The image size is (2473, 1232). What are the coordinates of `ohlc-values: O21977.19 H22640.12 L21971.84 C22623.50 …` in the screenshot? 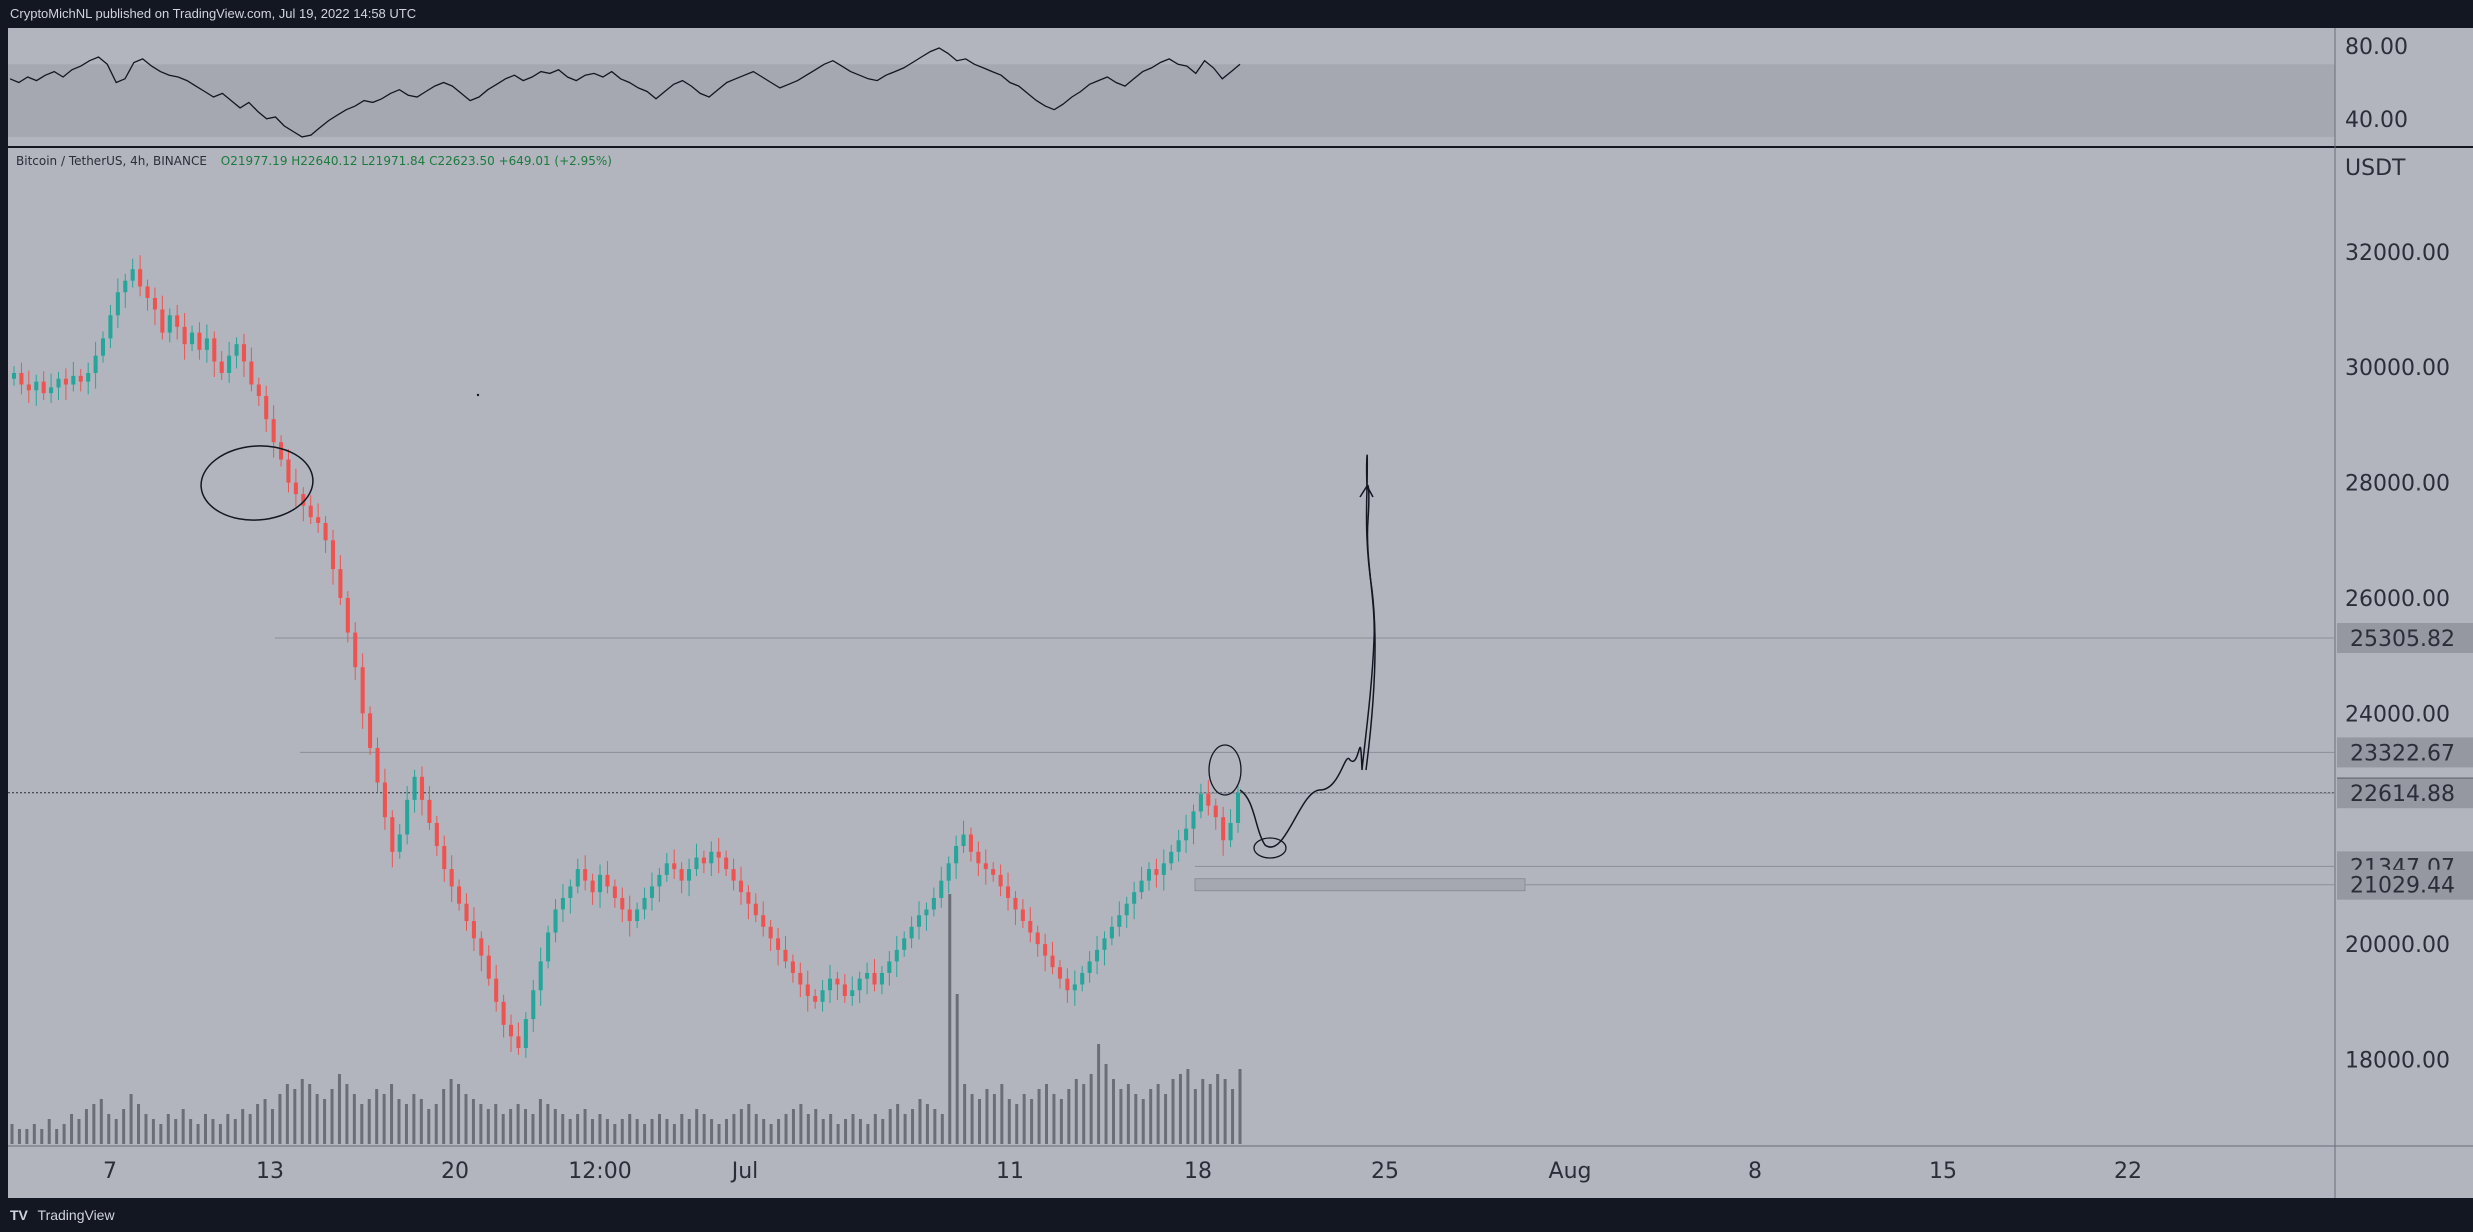 It's located at (416, 161).